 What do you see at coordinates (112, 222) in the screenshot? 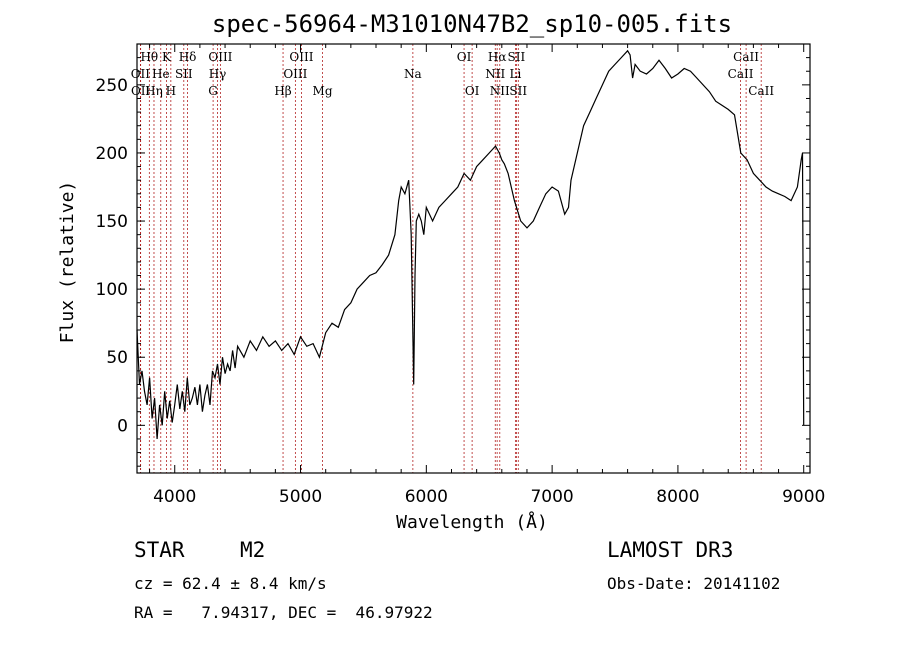
I see `y-tick-label: 150` at bounding box center [112, 222].